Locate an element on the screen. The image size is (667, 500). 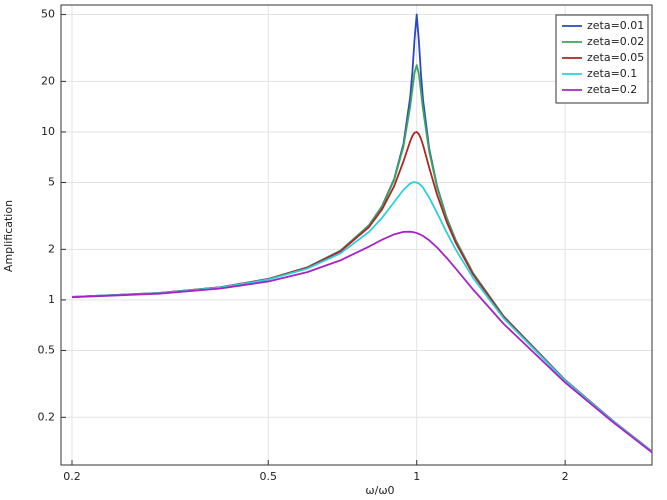
y-tick-label: 1 is located at coordinates (51, 299).